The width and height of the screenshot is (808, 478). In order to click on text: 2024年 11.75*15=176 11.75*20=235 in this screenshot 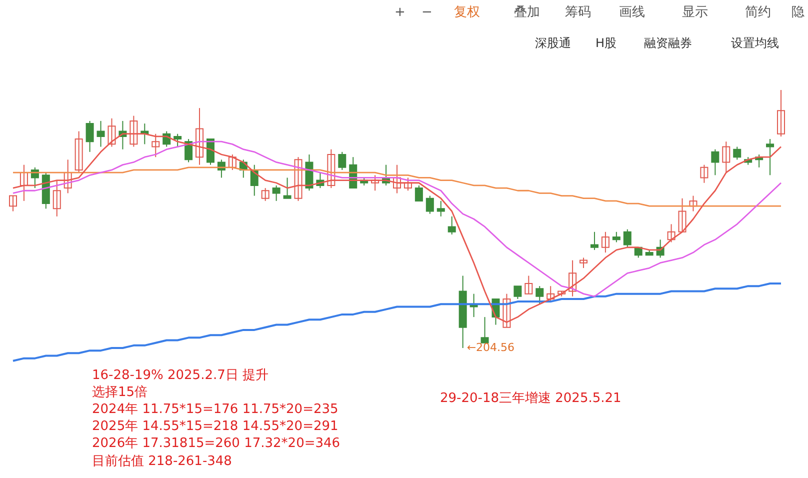, I will do `click(215, 409)`.